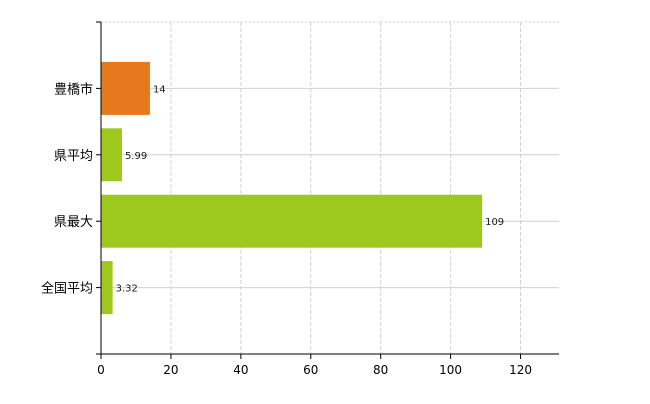 This screenshot has height=404, width=650. What do you see at coordinates (494, 222) in the screenshot?
I see `data-label: 109` at bounding box center [494, 222].